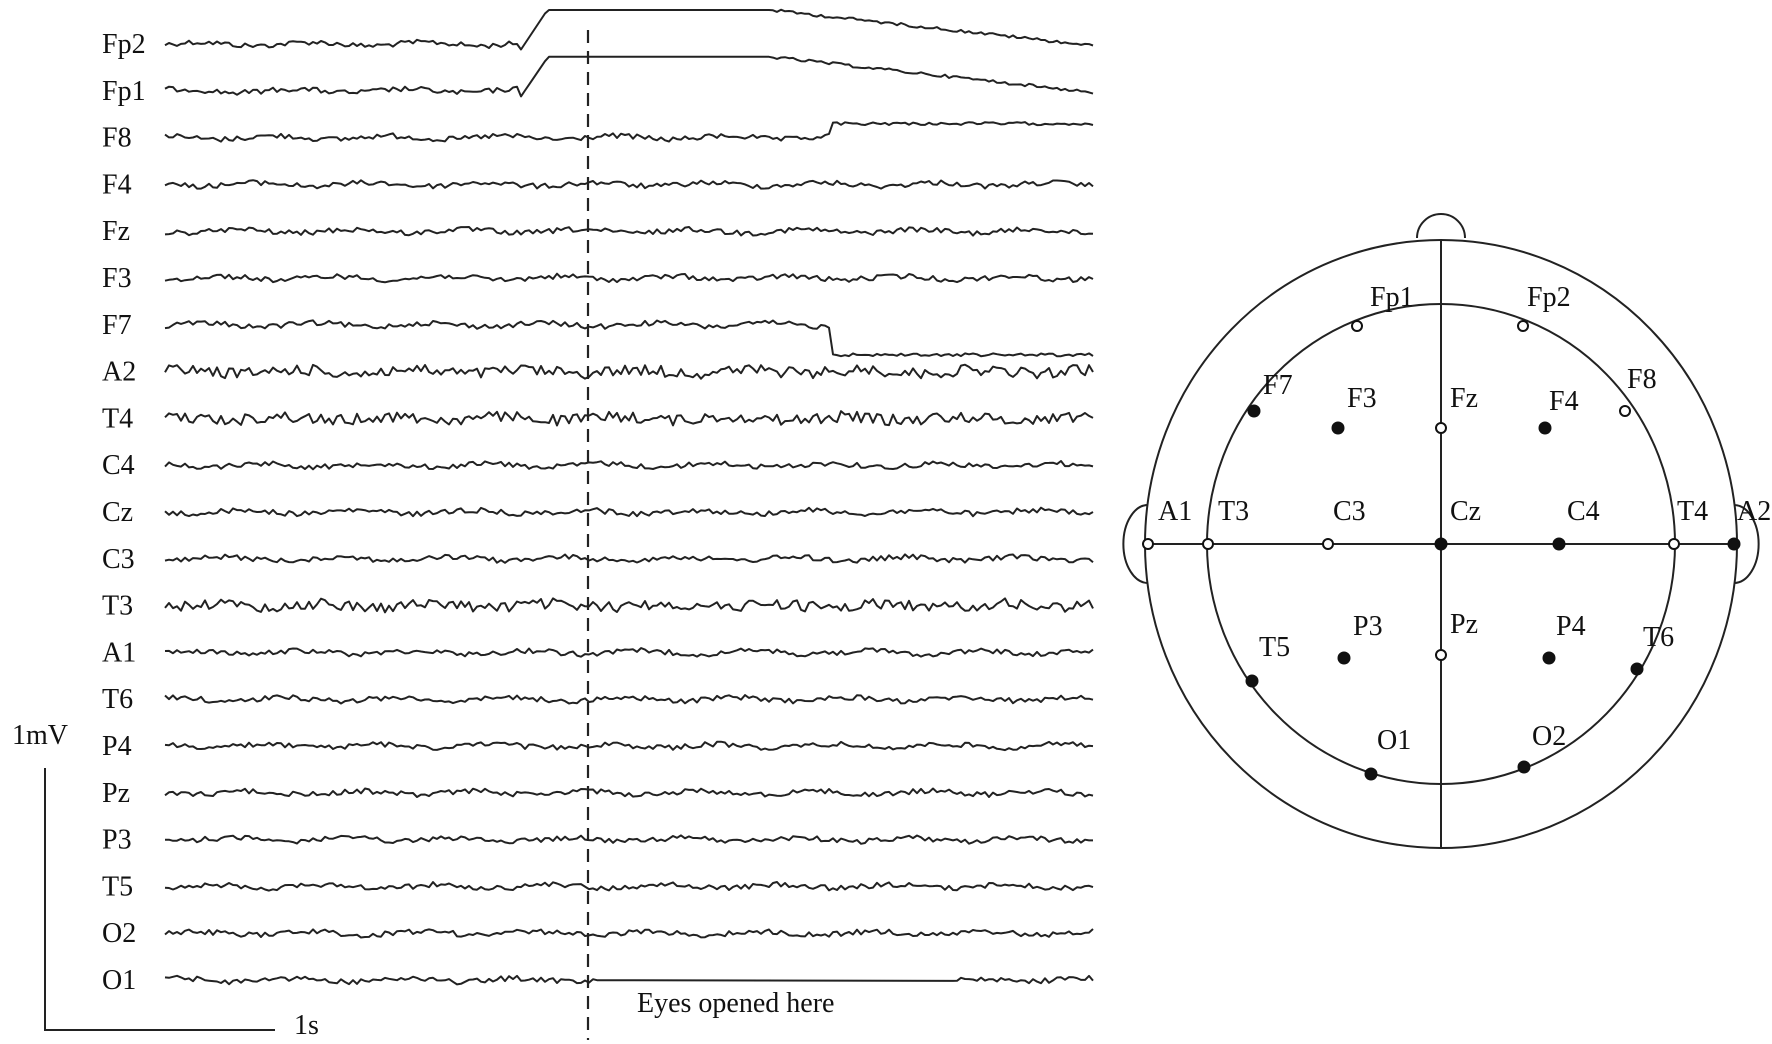 This screenshot has height=1044, width=1772. Describe the element at coordinates (117, 325) in the screenshot. I see `channel-label: F7` at that location.